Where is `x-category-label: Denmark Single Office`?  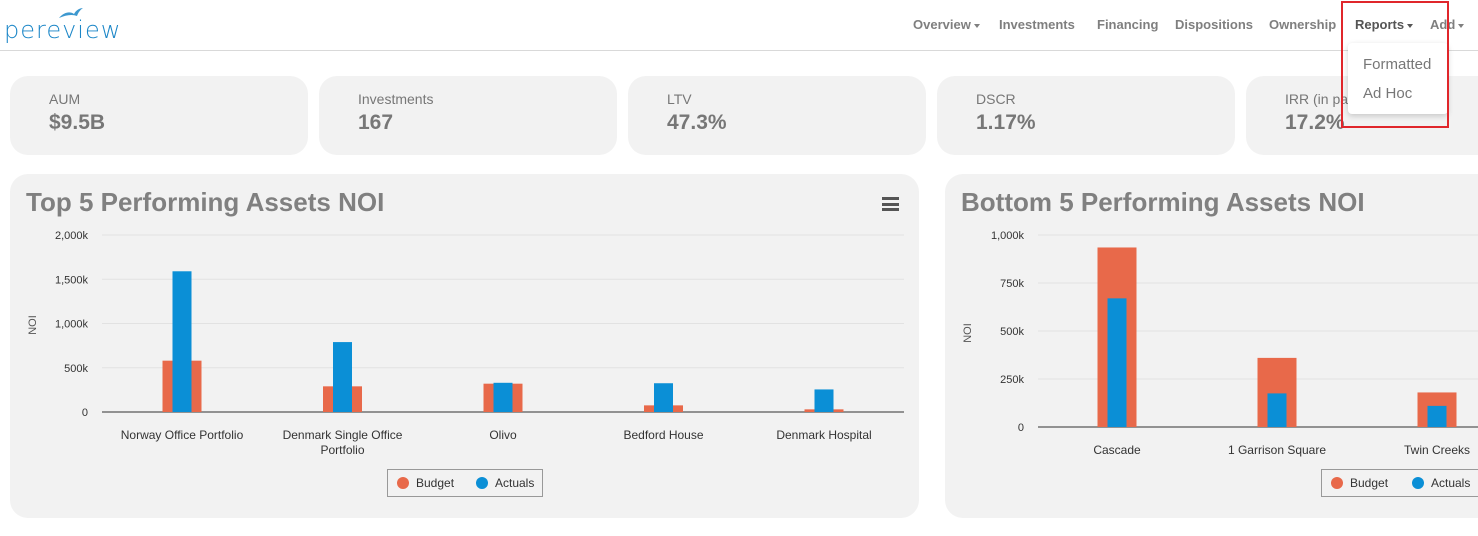
x-category-label: Denmark Single Office is located at coordinates (343, 435).